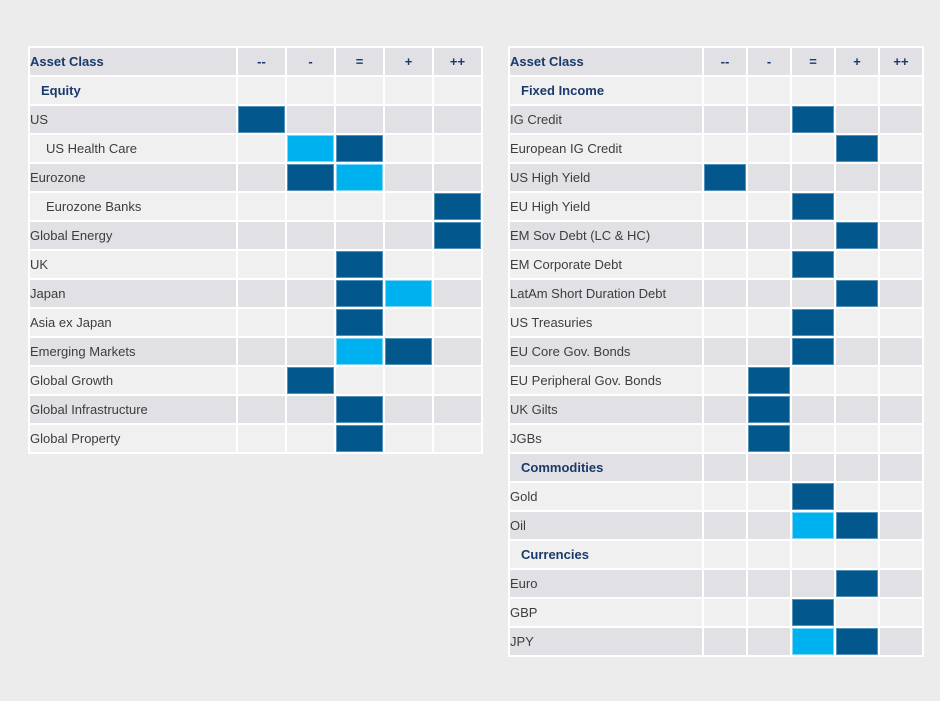 This screenshot has height=701, width=940. I want to click on row-label: US Health Care, so click(133, 148).